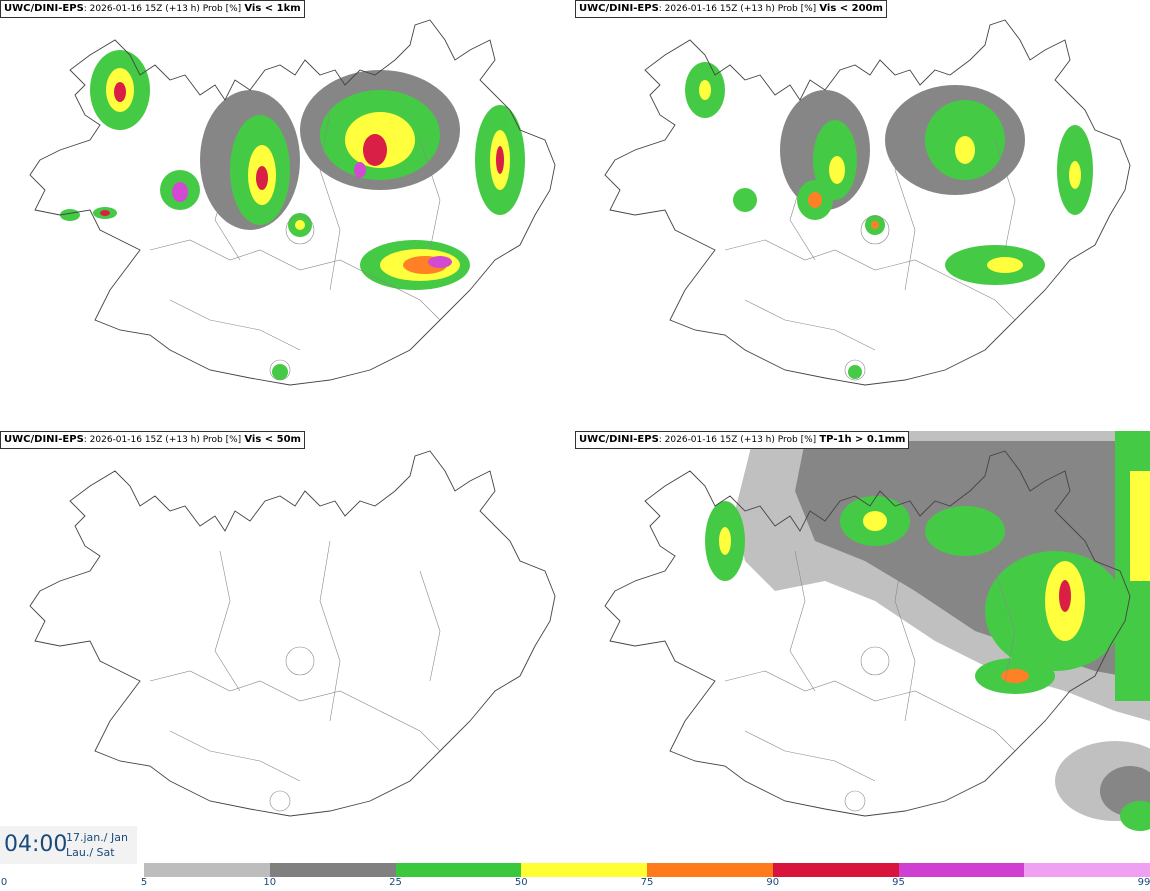 The height and width of the screenshot is (891, 1150). I want to click on colorbar-tick-label: 5, so click(144, 882).